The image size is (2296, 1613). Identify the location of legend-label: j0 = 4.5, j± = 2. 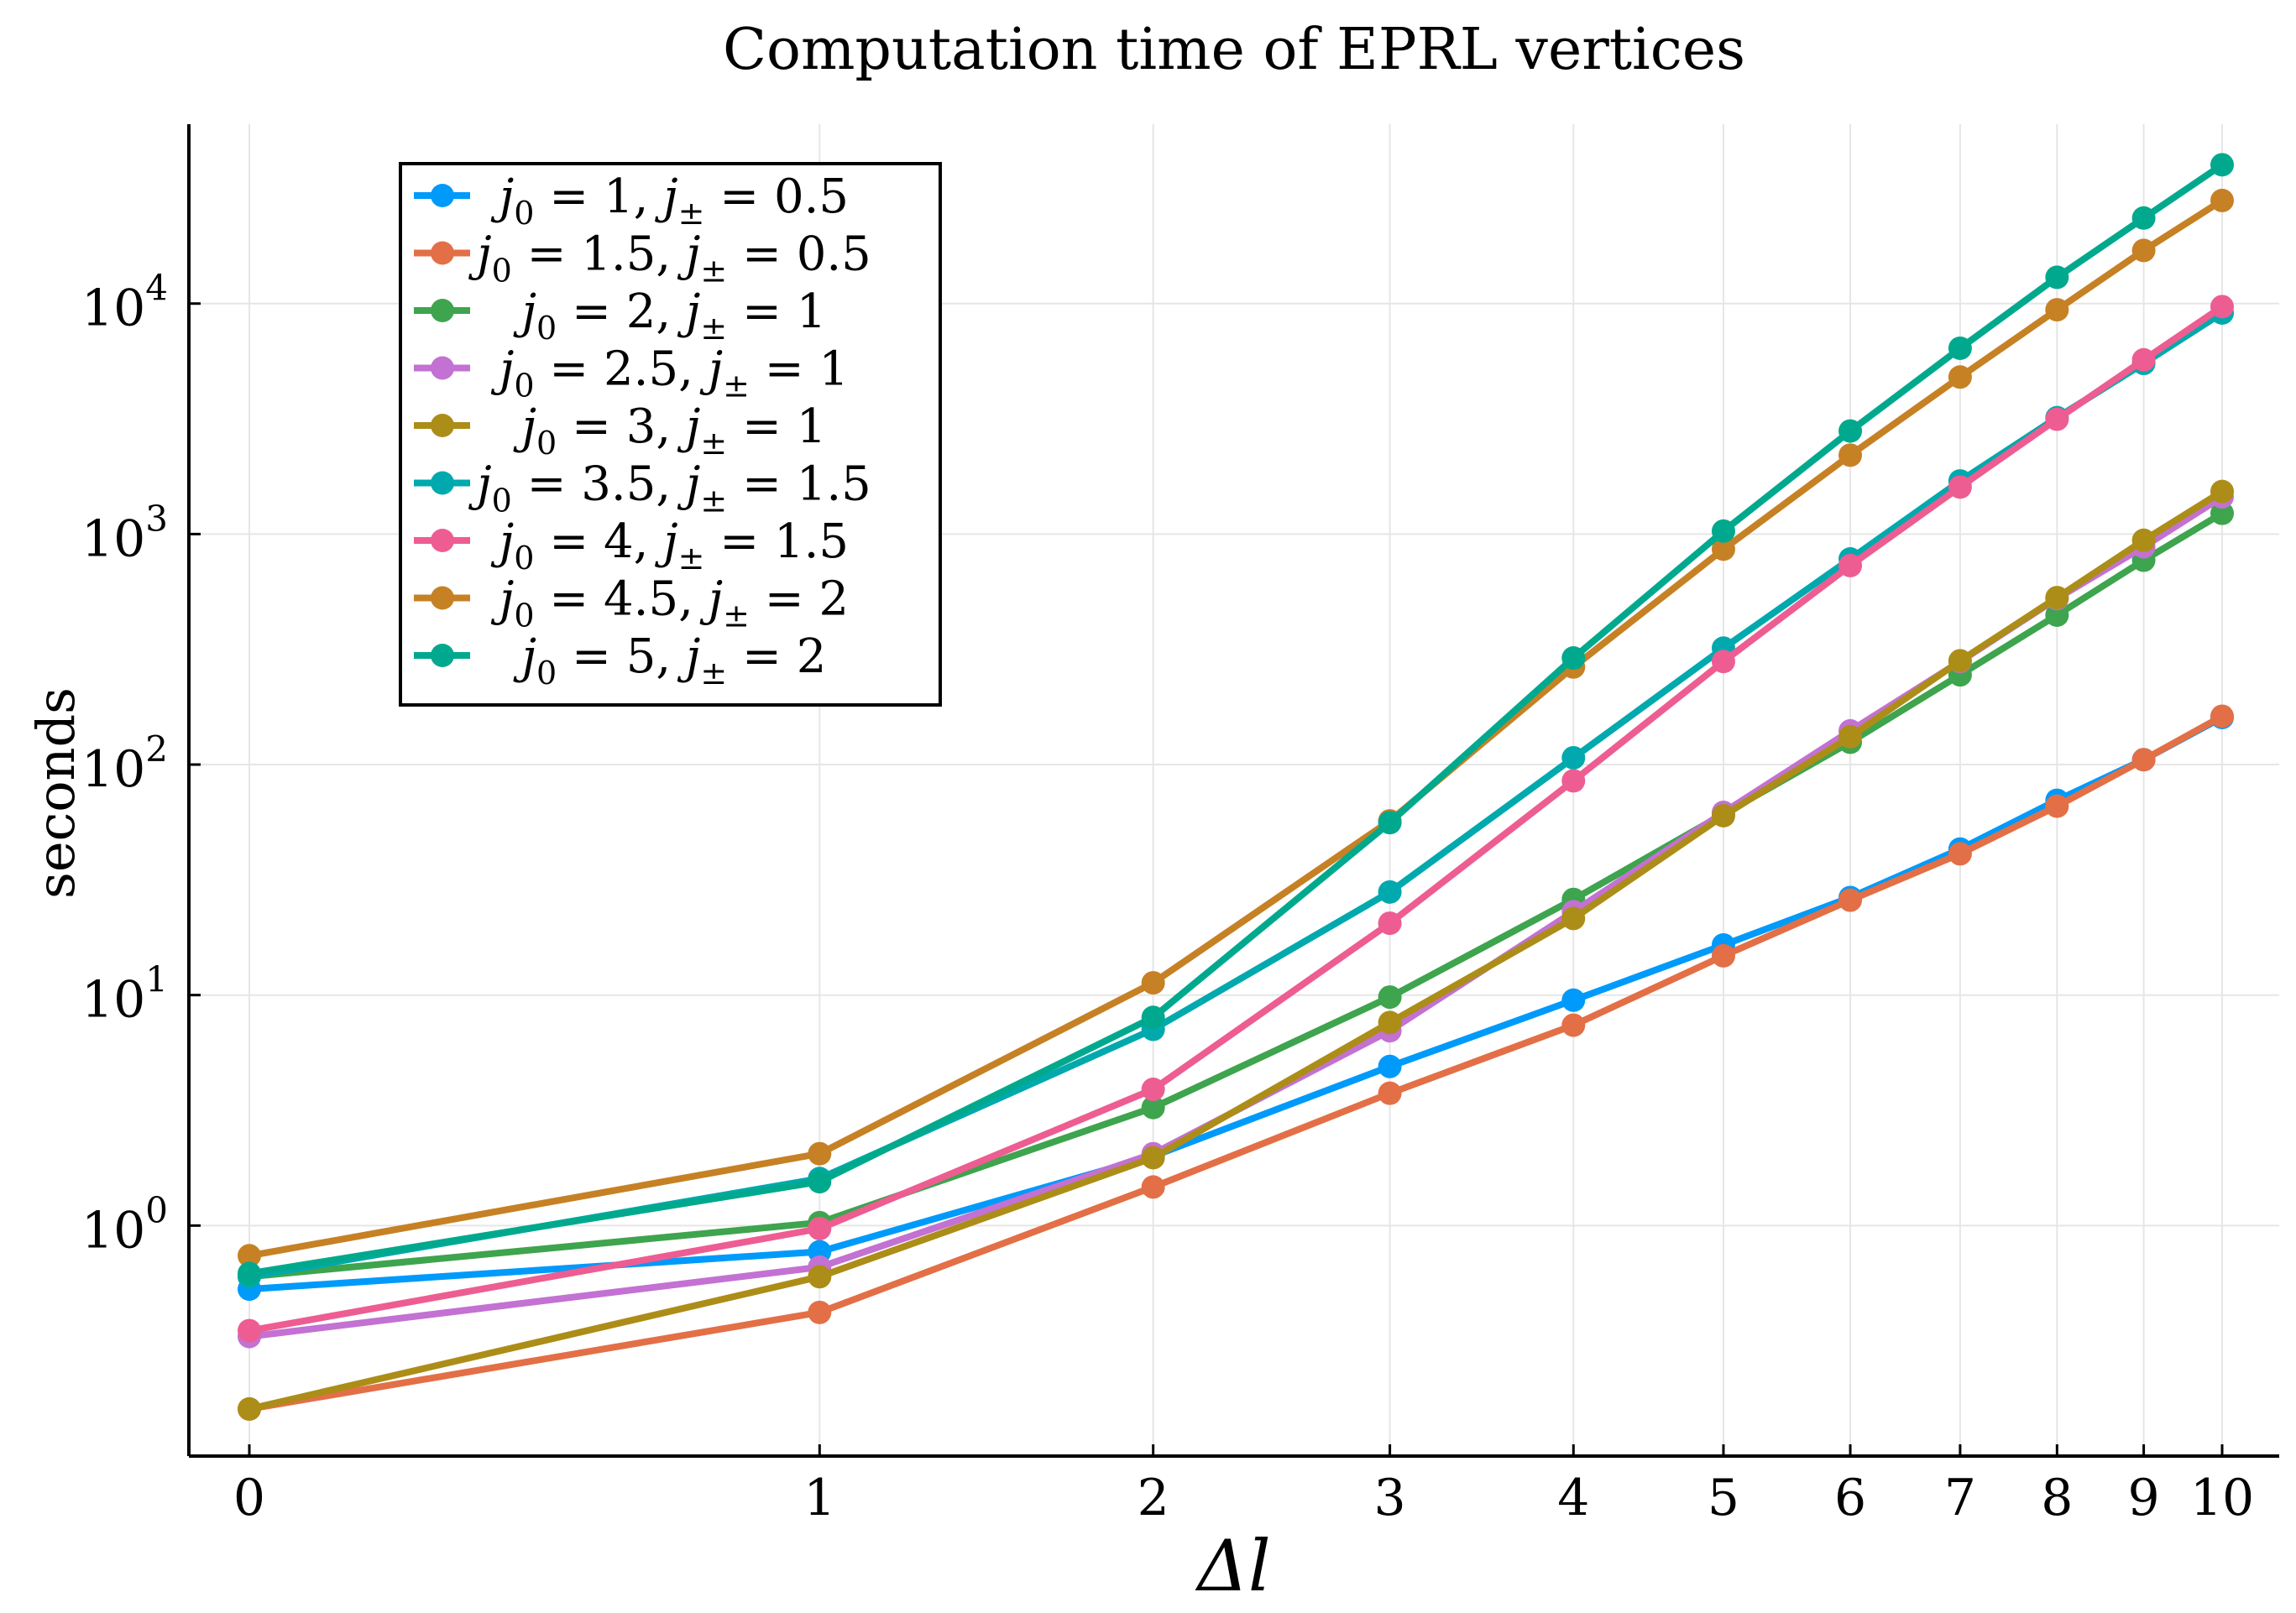
(669, 603).